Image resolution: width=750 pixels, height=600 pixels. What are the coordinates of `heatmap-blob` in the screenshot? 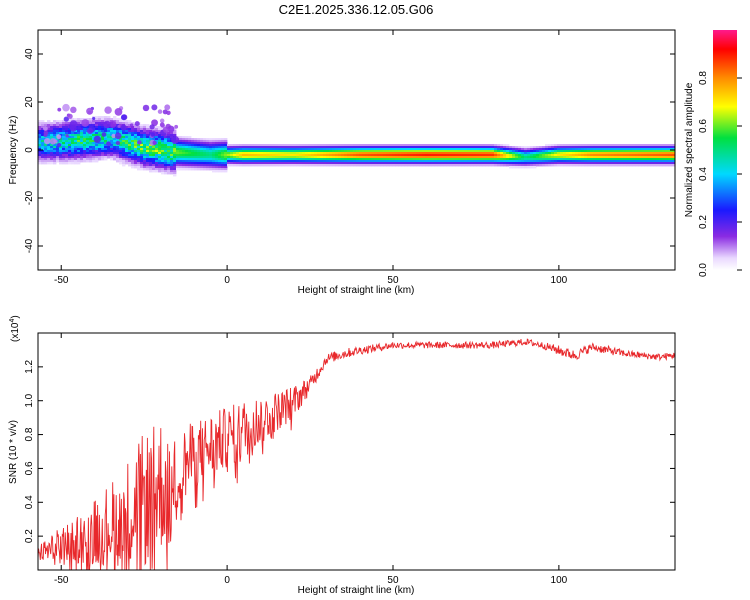 It's located at (167, 107).